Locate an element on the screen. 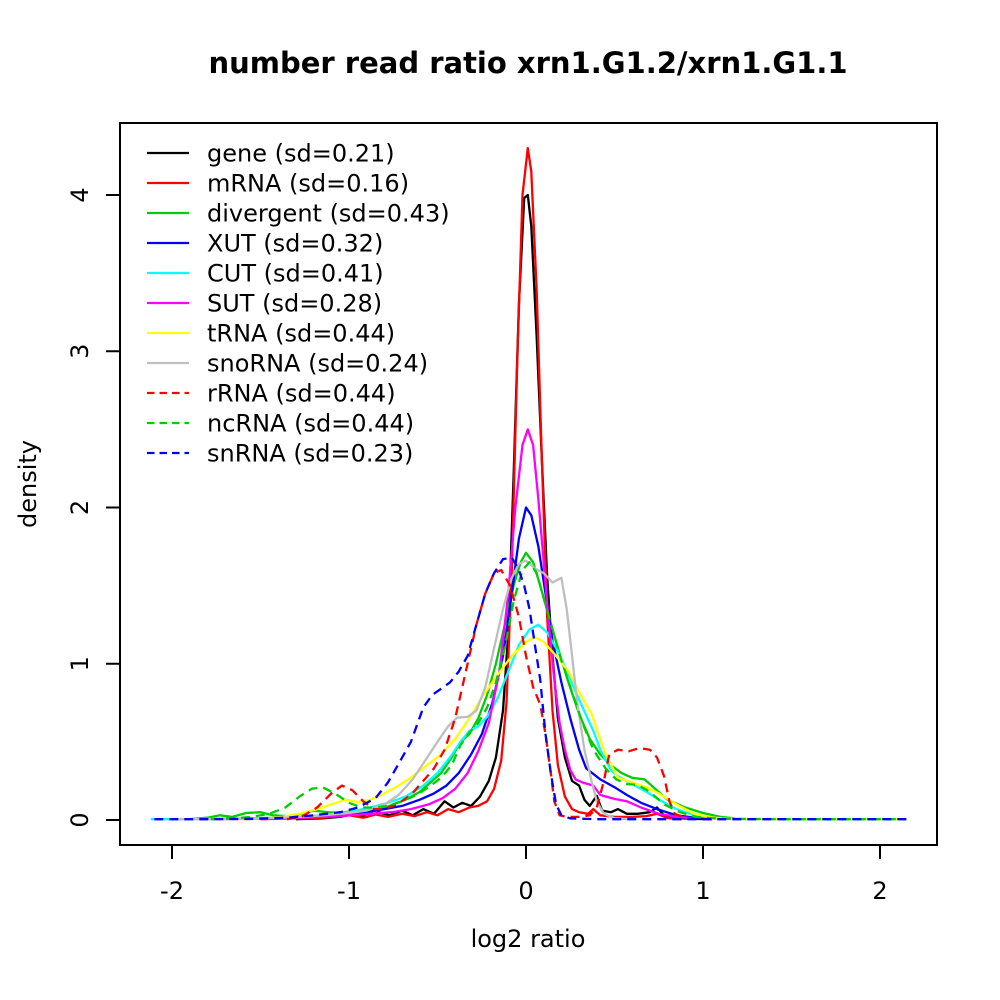 The image size is (1000, 1000). y-tick-label: 3 is located at coordinates (80, 351).